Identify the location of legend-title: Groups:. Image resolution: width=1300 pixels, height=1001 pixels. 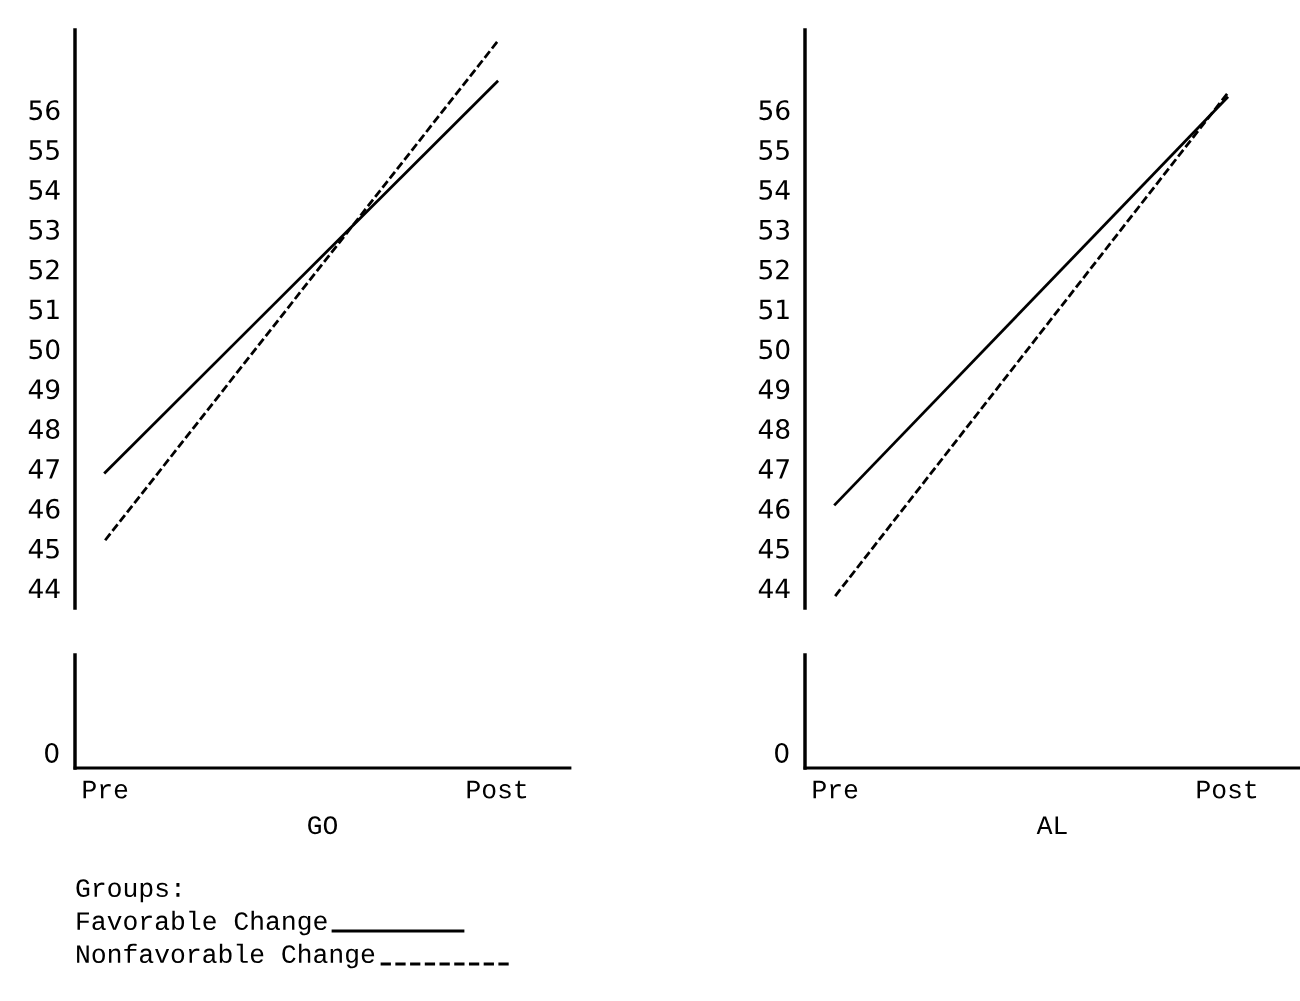
(128, 891).